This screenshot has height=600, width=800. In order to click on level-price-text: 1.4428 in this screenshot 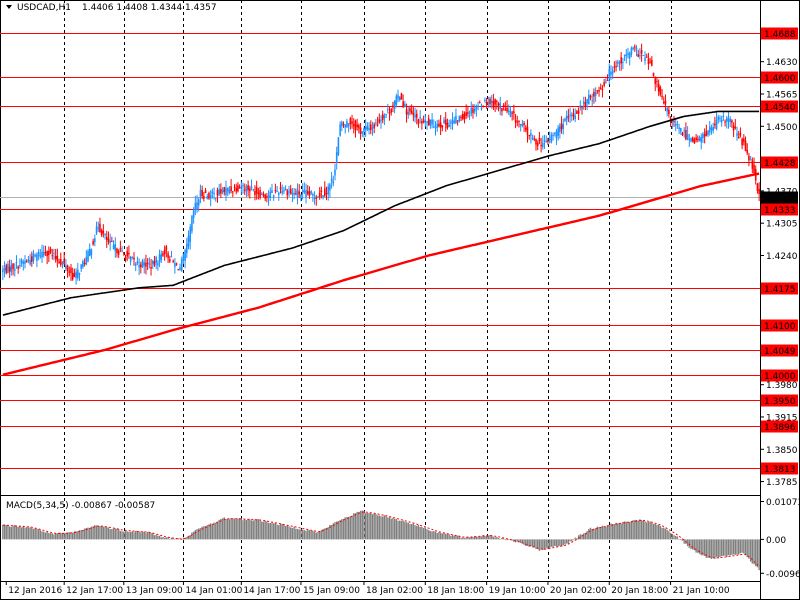, I will do `click(780, 164)`.